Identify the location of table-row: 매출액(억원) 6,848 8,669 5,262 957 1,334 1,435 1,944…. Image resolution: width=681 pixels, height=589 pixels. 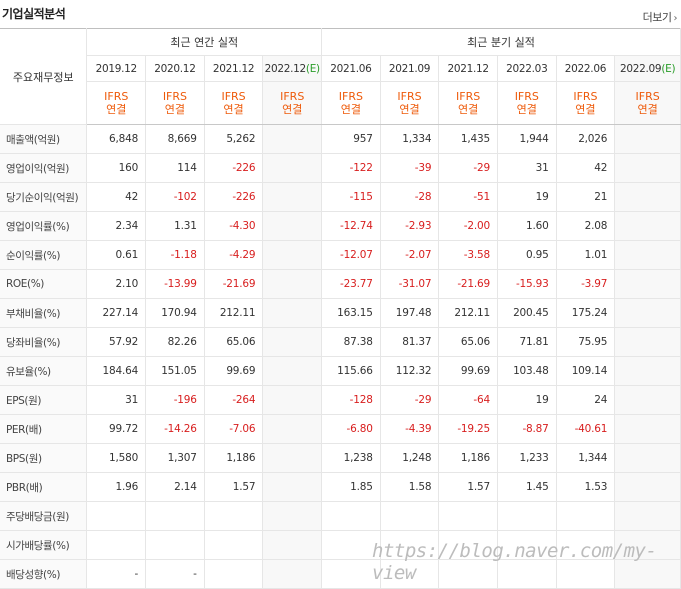
(340, 139).